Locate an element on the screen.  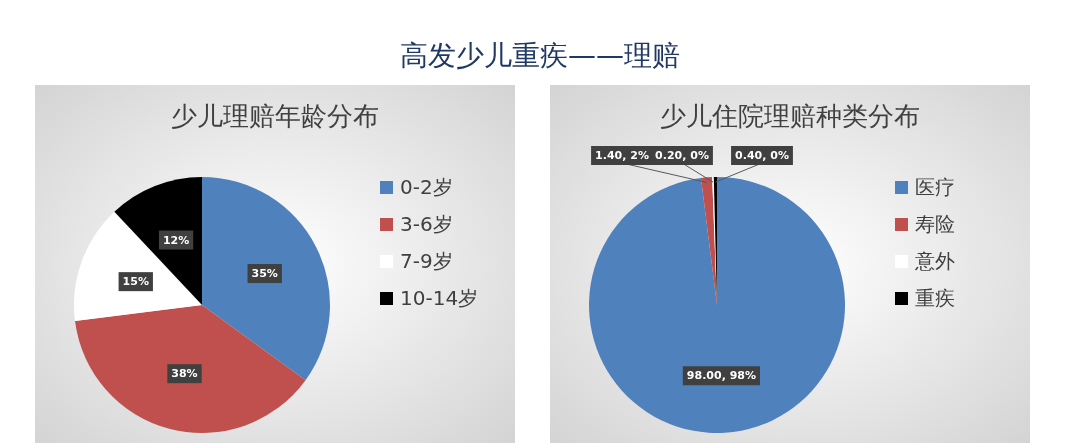
legend-item: 10-14岁 is located at coordinates (429, 298).